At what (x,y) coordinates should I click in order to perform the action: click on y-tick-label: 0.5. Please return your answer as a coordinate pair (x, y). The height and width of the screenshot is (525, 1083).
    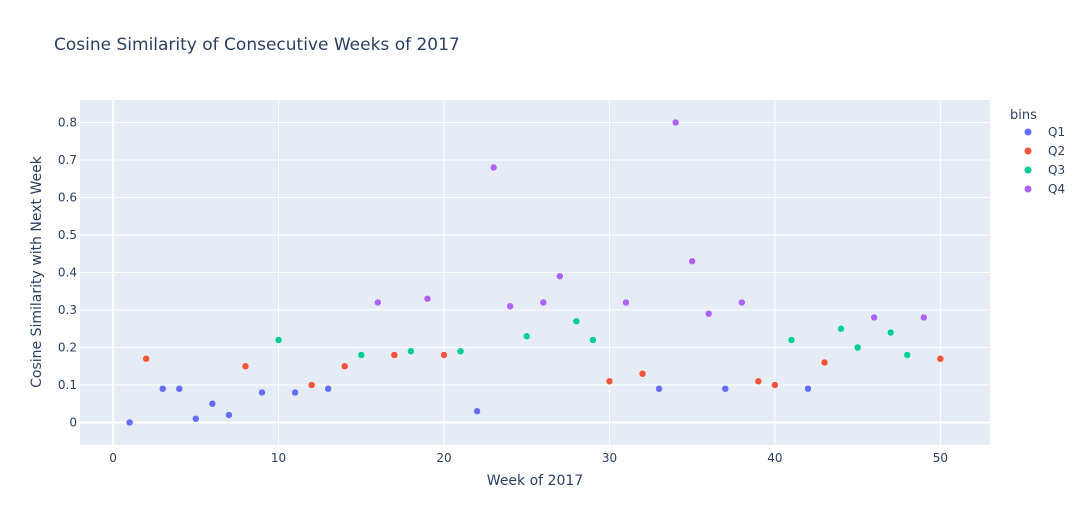
    Looking at the image, I should click on (67, 235).